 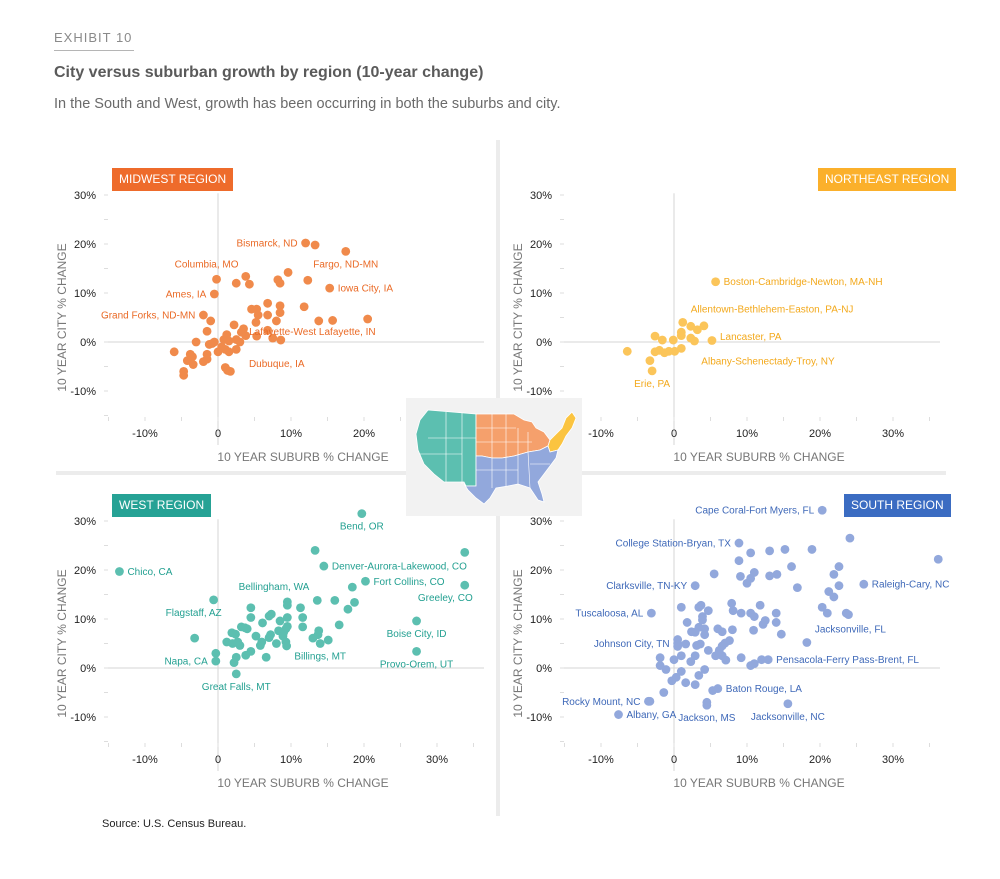 What do you see at coordinates (601, 760) in the screenshot?
I see `south-x-tick-label: -10%` at bounding box center [601, 760].